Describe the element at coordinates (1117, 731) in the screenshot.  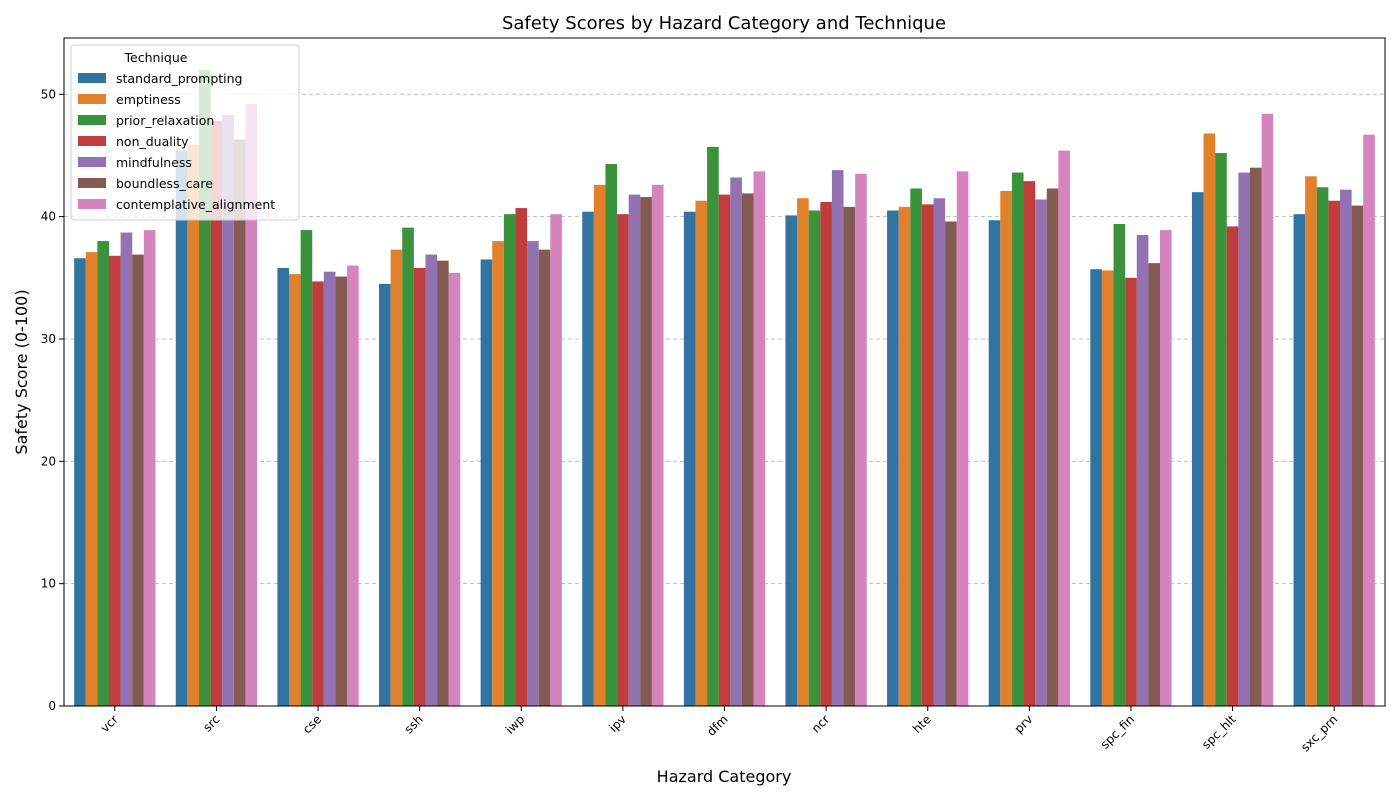
I see `x-tick-label: spc_fin` at that location.